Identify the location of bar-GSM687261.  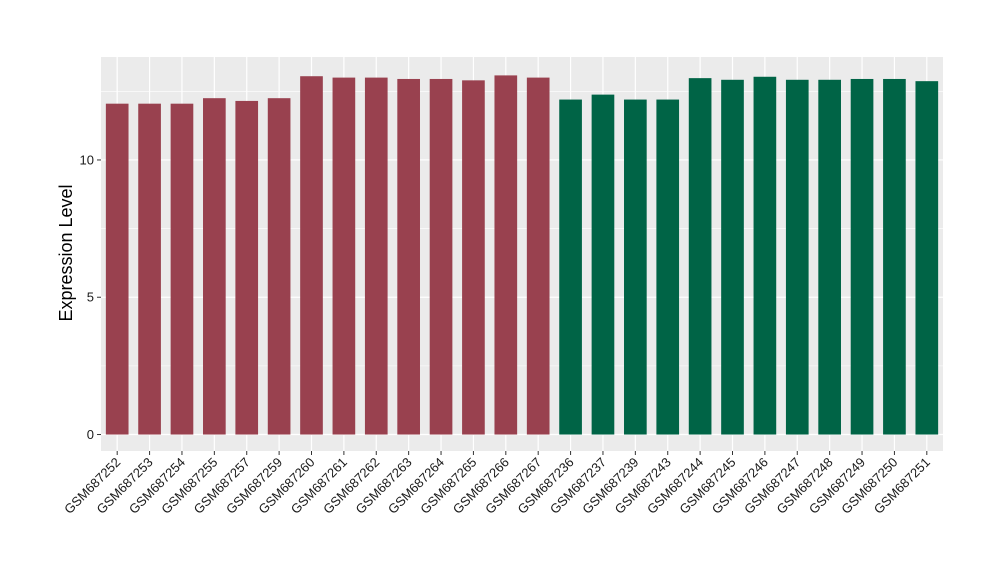
(344, 256).